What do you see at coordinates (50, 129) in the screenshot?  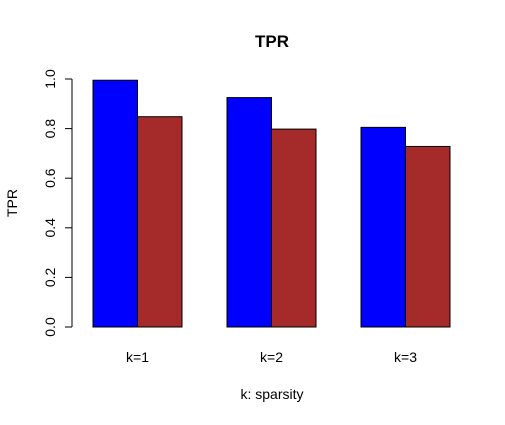 I see `y-tick-label: 0.8` at bounding box center [50, 129].